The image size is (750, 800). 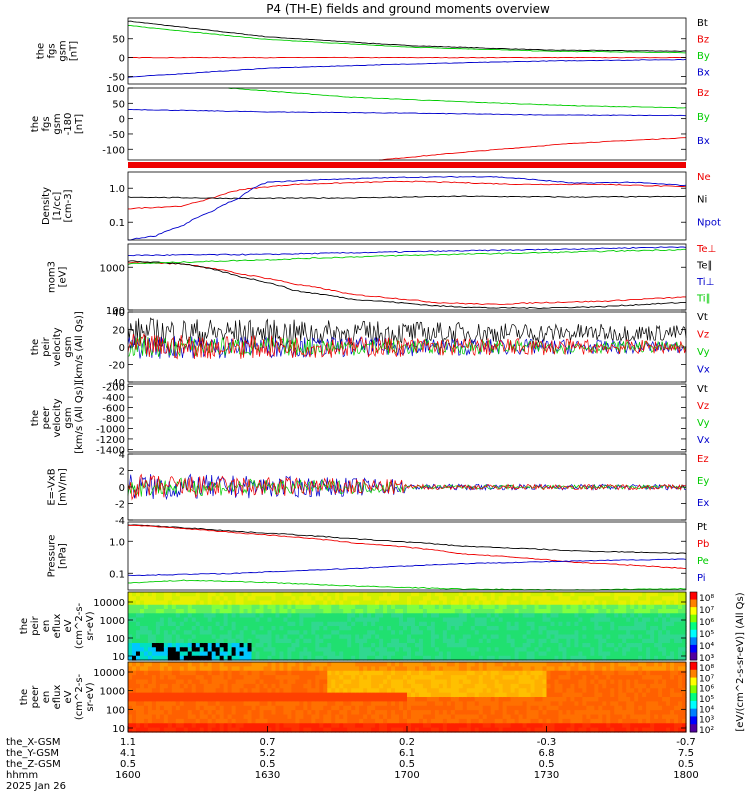 What do you see at coordinates (32, 753) in the screenshot?
I see `axis-row-label: the_Y-GSM` at bounding box center [32, 753].